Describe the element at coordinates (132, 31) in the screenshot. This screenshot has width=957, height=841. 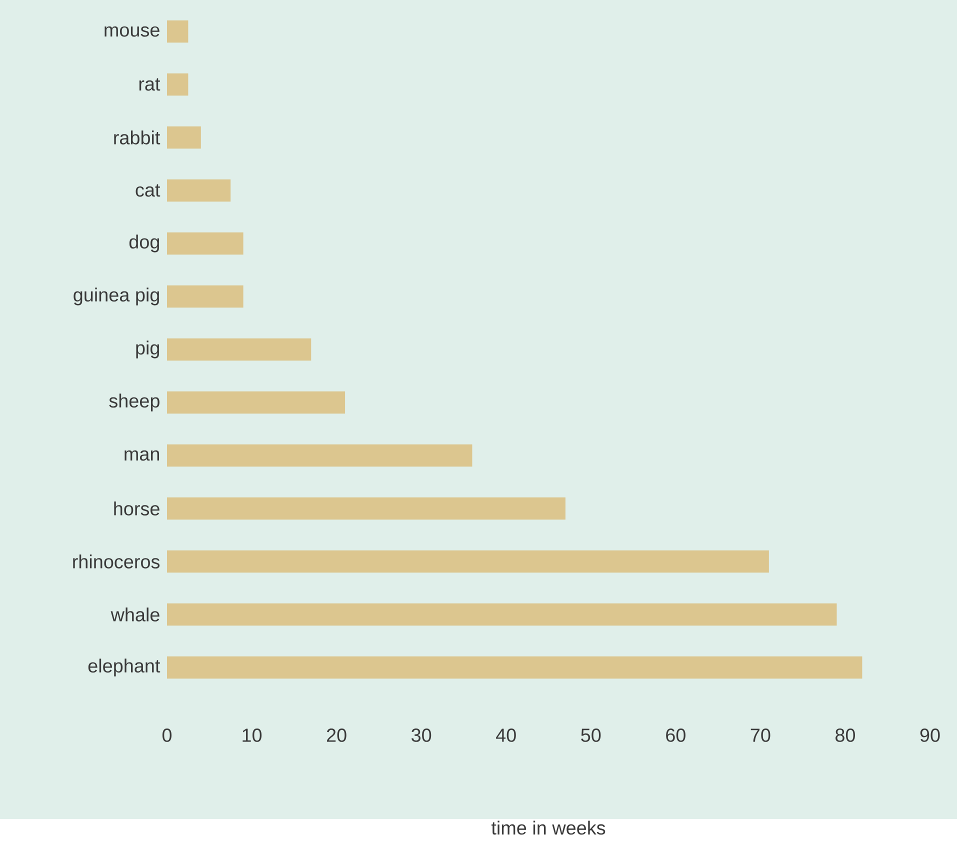
I see `y-tick-label: mouse` at that location.